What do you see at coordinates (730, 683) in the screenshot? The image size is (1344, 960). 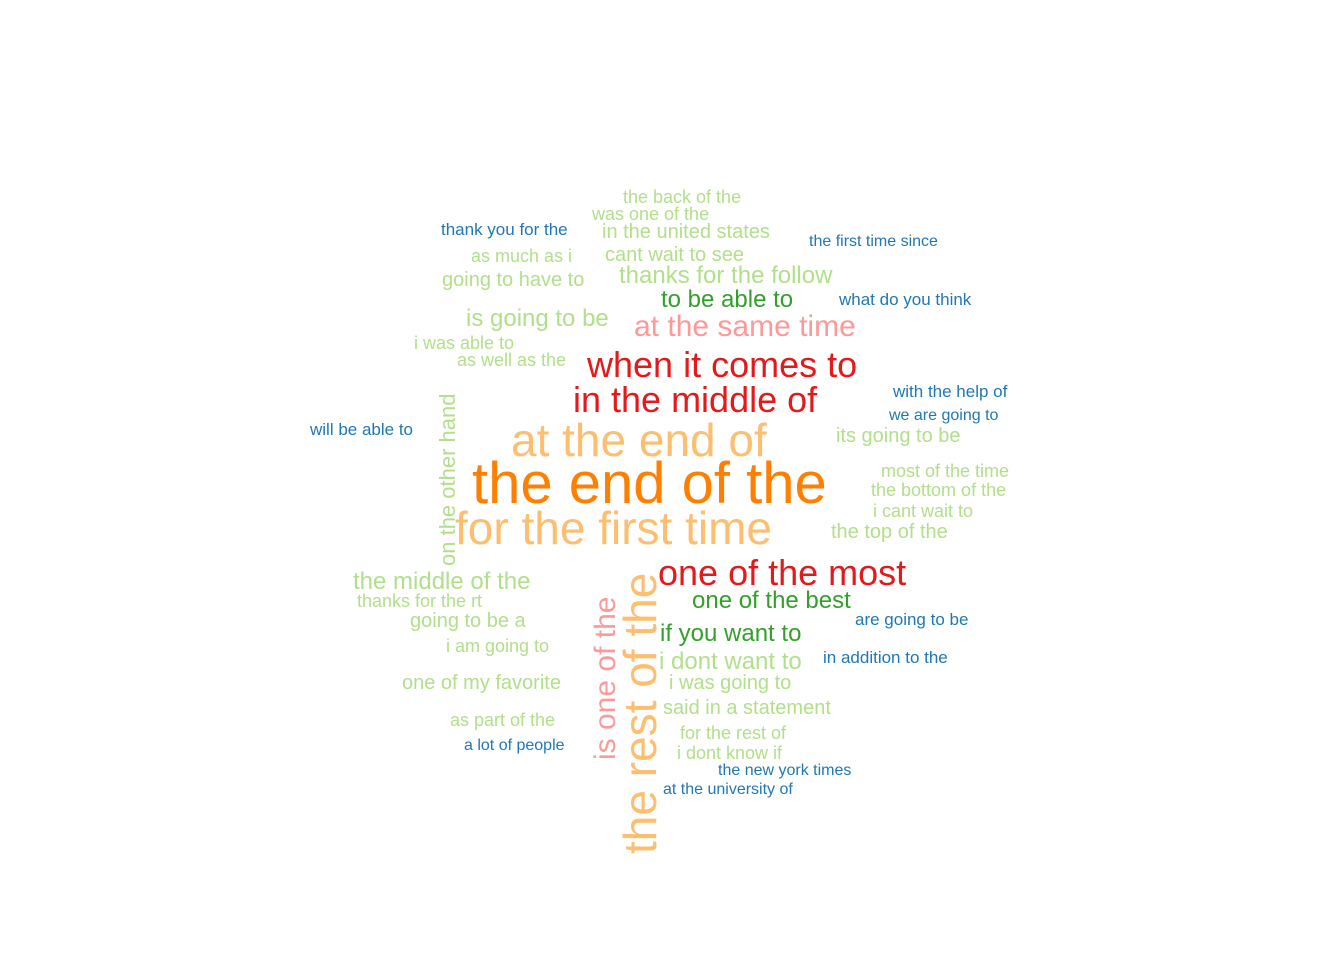 I see `cloud-word: i was going to` at bounding box center [730, 683].